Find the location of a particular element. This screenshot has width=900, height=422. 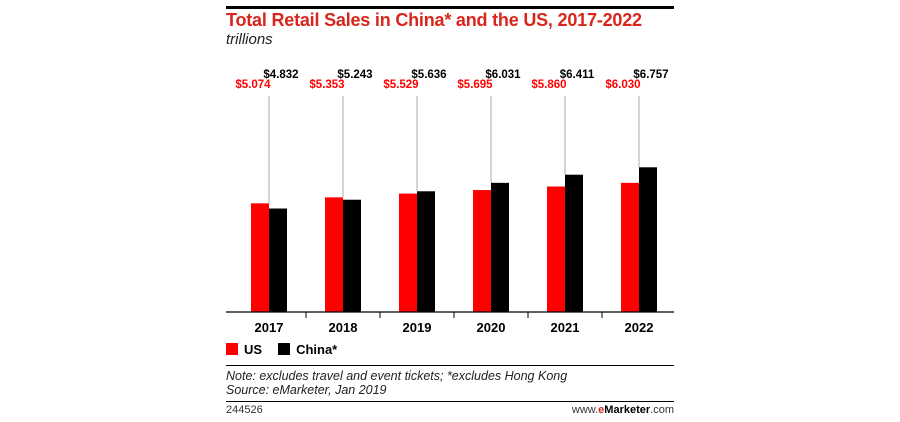

x-tick-label-2020: 2020 is located at coordinates (491, 327).